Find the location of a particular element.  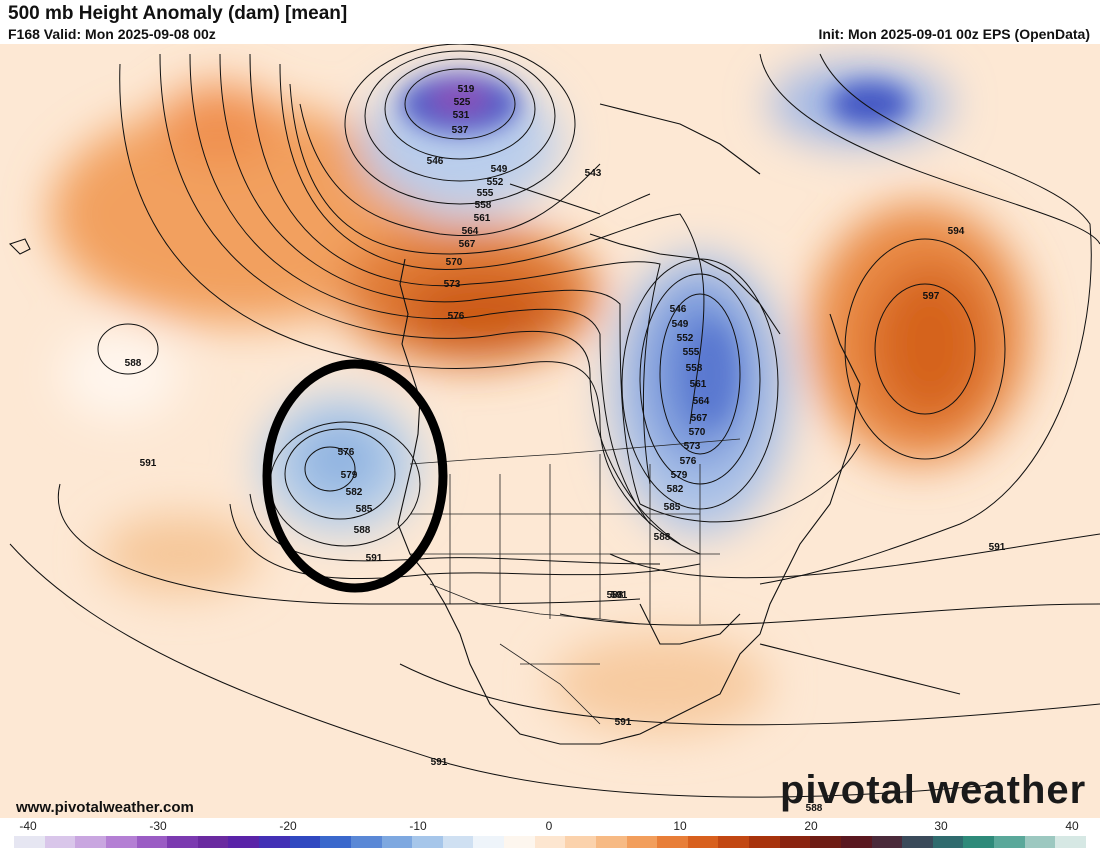

colorbar-tick-label: 20 is located at coordinates (811, 826).